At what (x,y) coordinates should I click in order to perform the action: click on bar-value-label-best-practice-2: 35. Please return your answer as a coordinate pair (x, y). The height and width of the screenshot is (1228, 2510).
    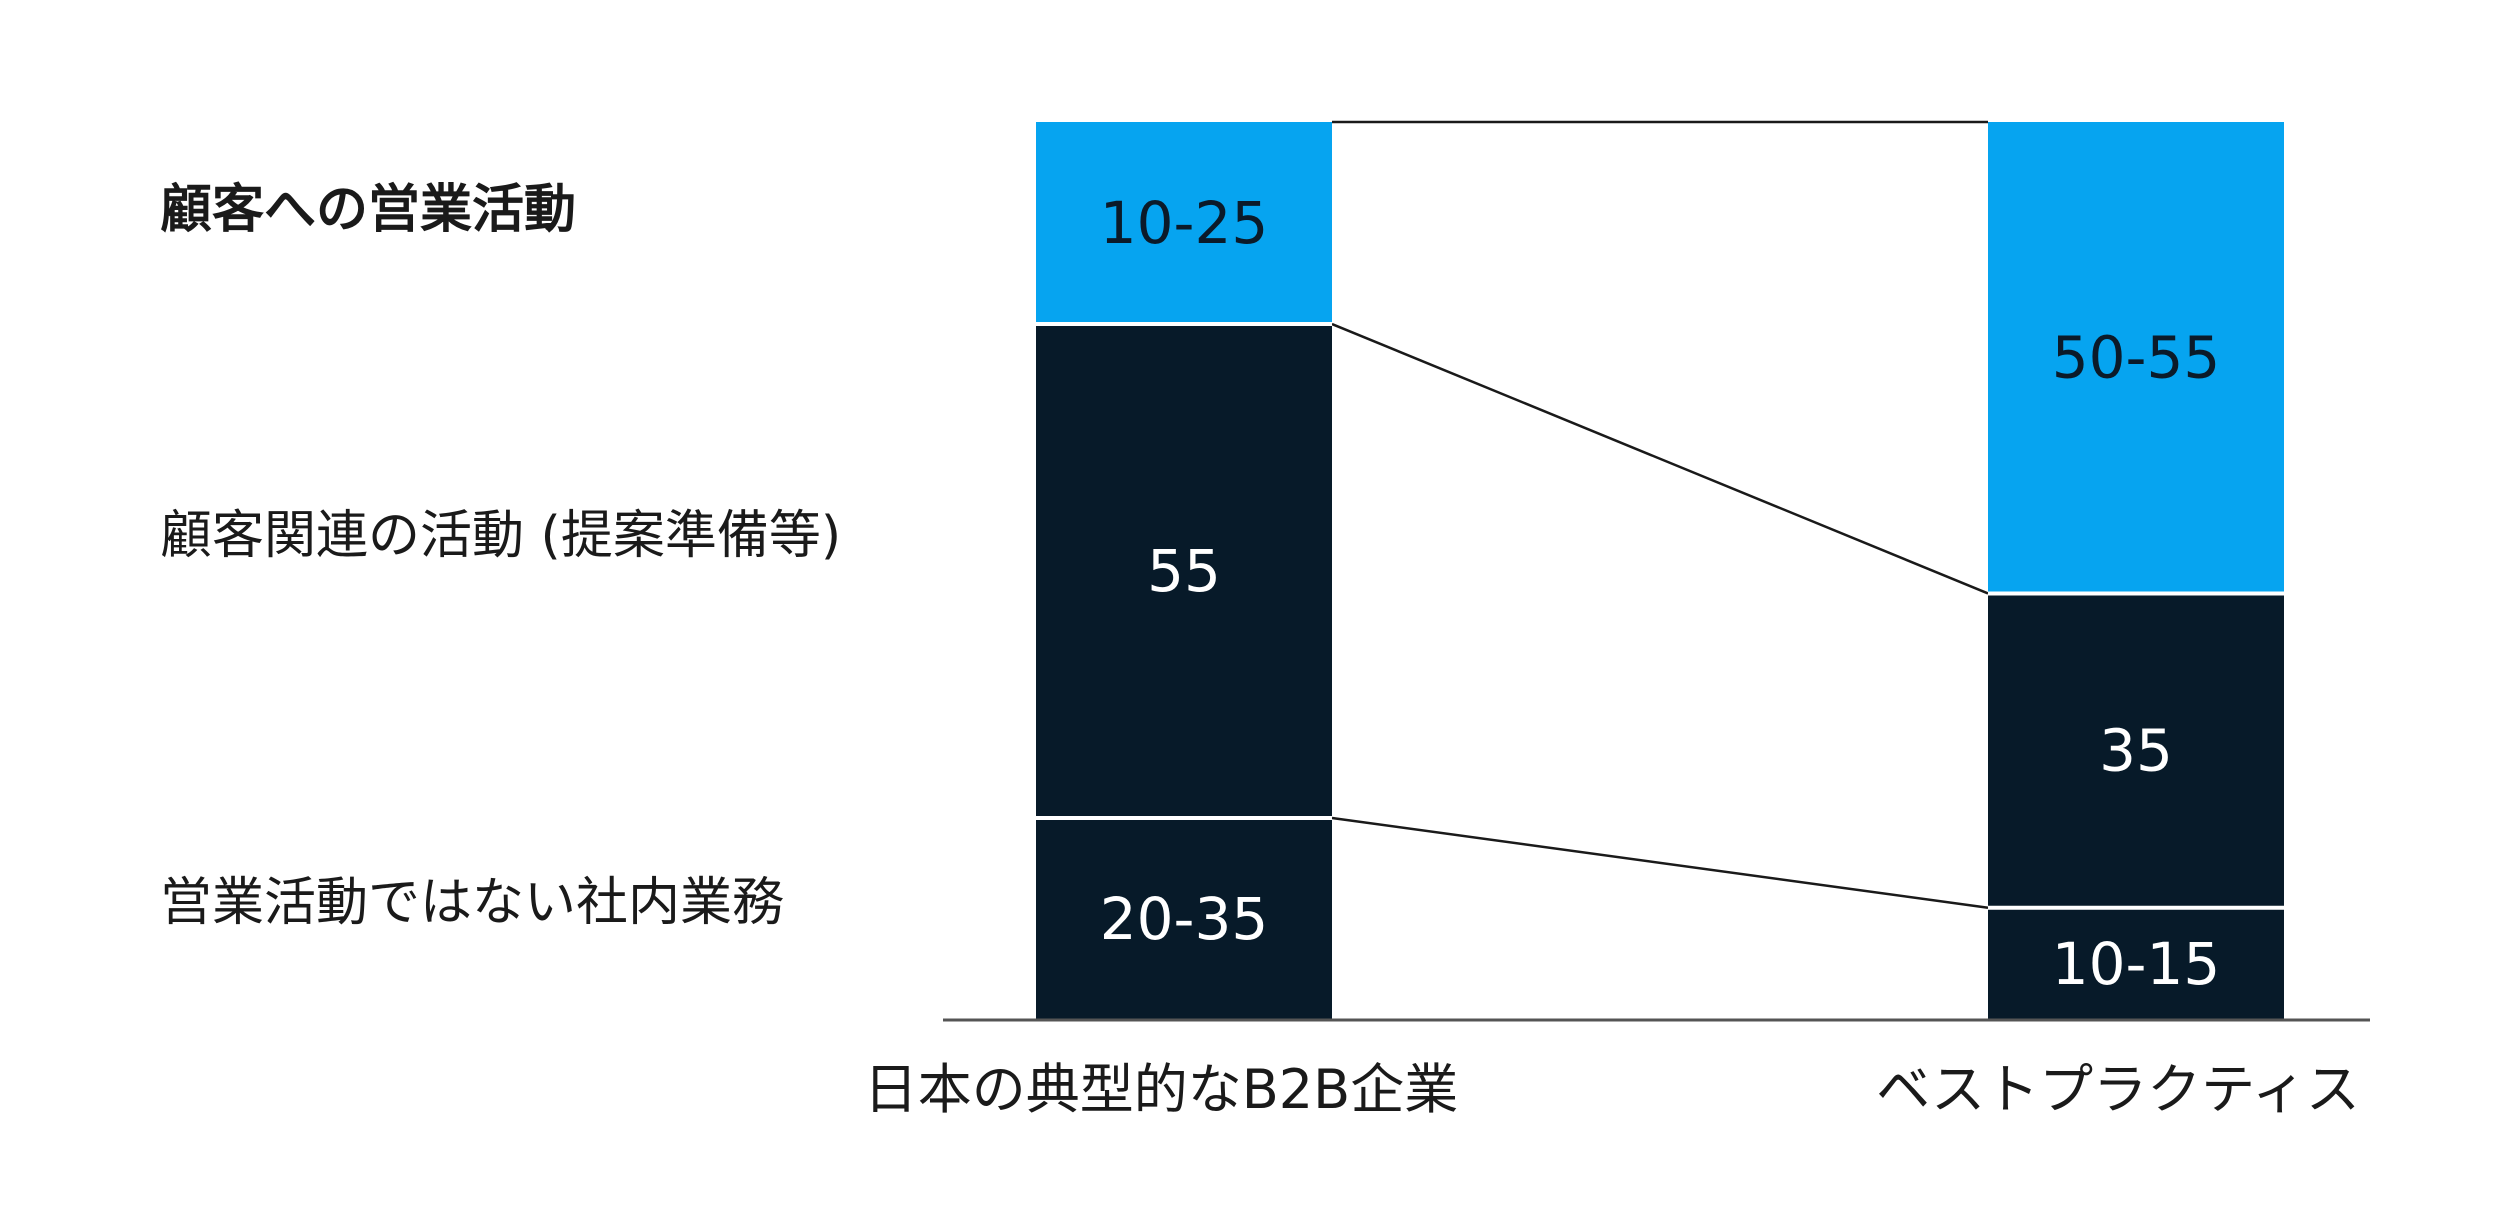
    Looking at the image, I should click on (2136, 751).